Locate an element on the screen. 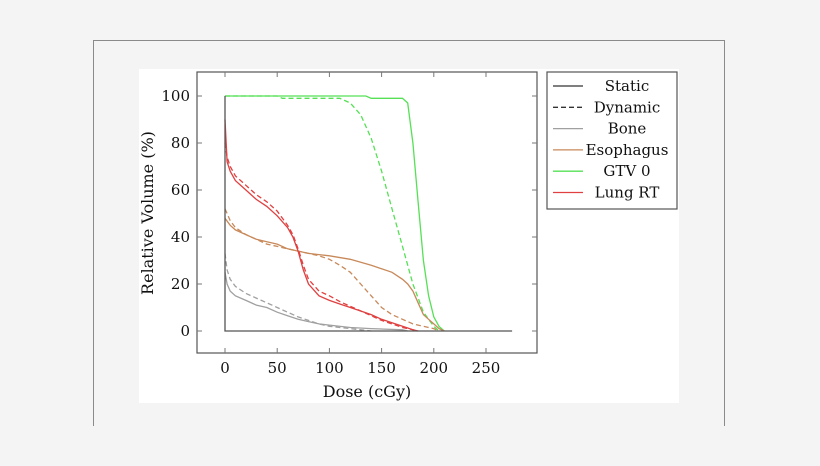 This screenshot has width=820, height=466. y-tick-label: 40 is located at coordinates (180, 237).